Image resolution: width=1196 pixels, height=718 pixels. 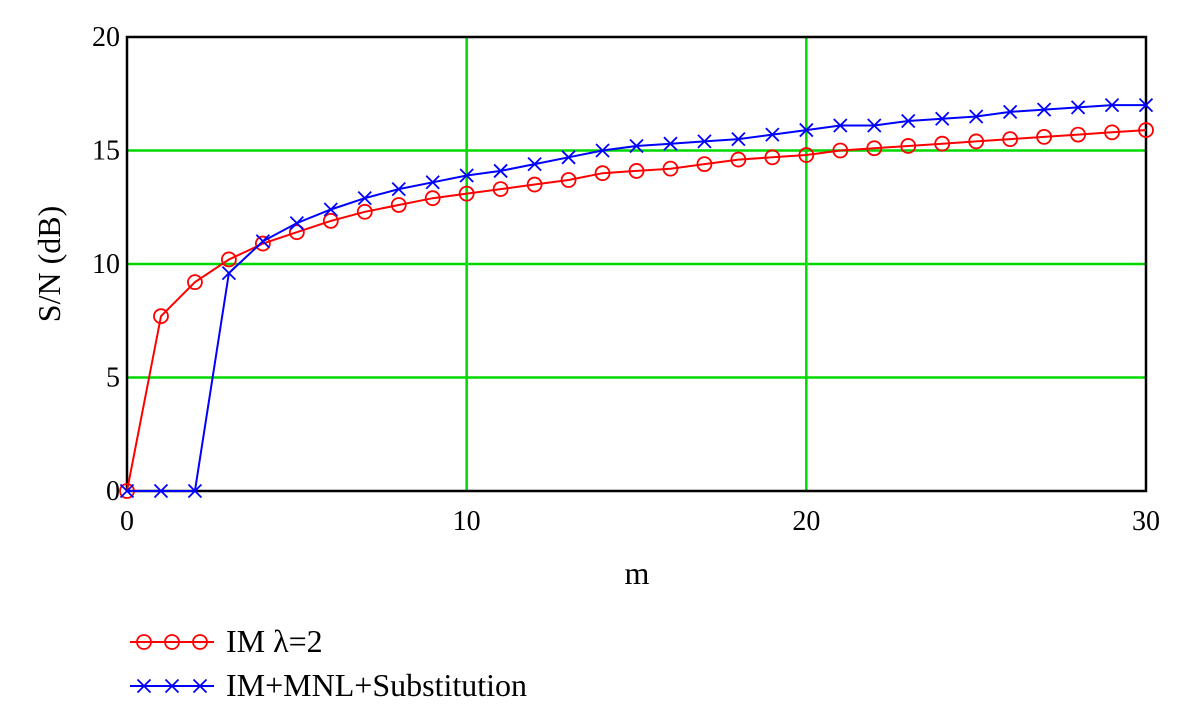 I want to click on y-tick-label: 0, so click(x=113, y=491).